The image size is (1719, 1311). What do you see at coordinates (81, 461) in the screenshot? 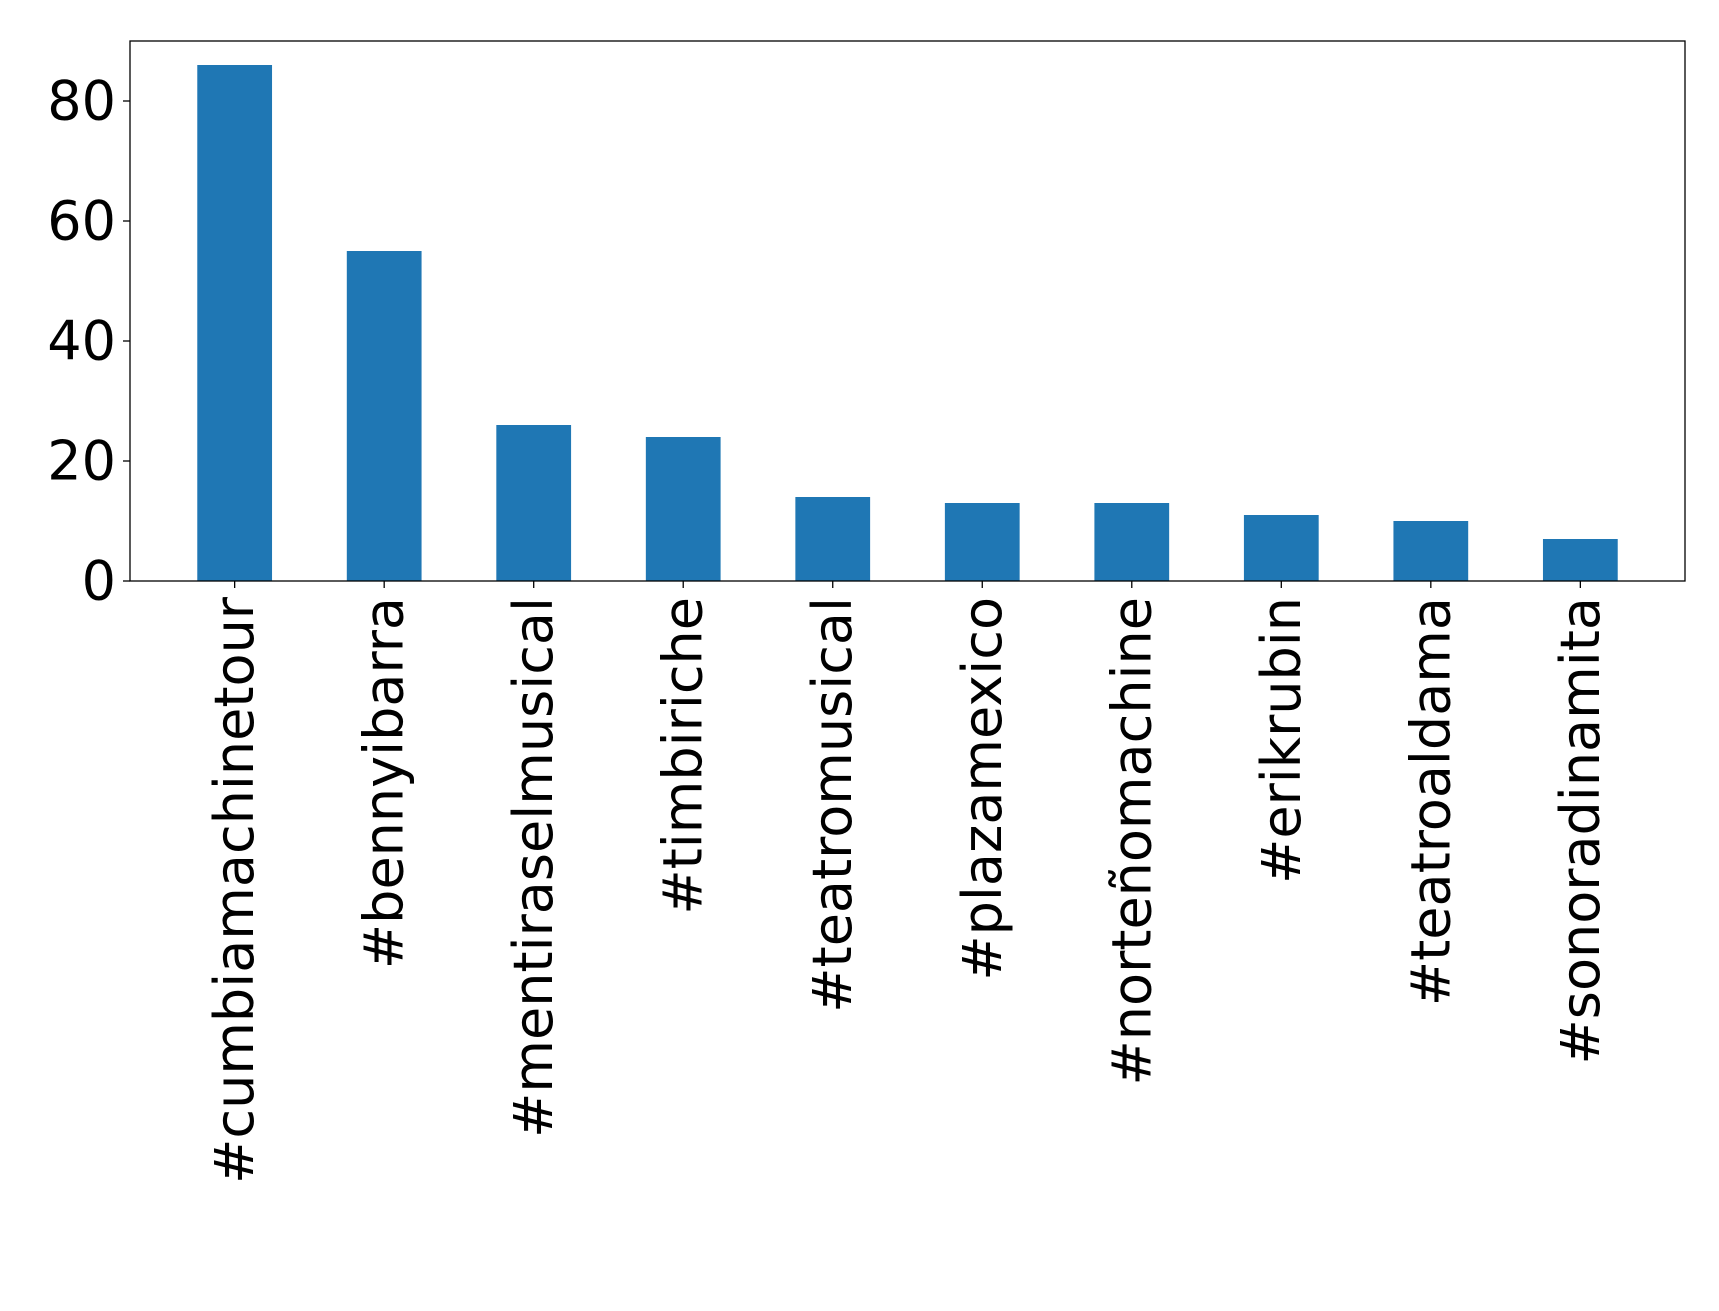
I see `y-tick-label: 20` at bounding box center [81, 461].